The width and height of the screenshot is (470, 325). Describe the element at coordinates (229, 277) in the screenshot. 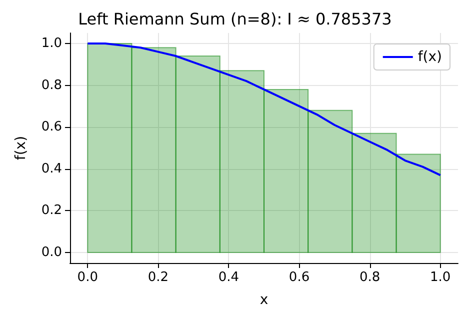

I see `x-tick-label: 0.4` at that location.